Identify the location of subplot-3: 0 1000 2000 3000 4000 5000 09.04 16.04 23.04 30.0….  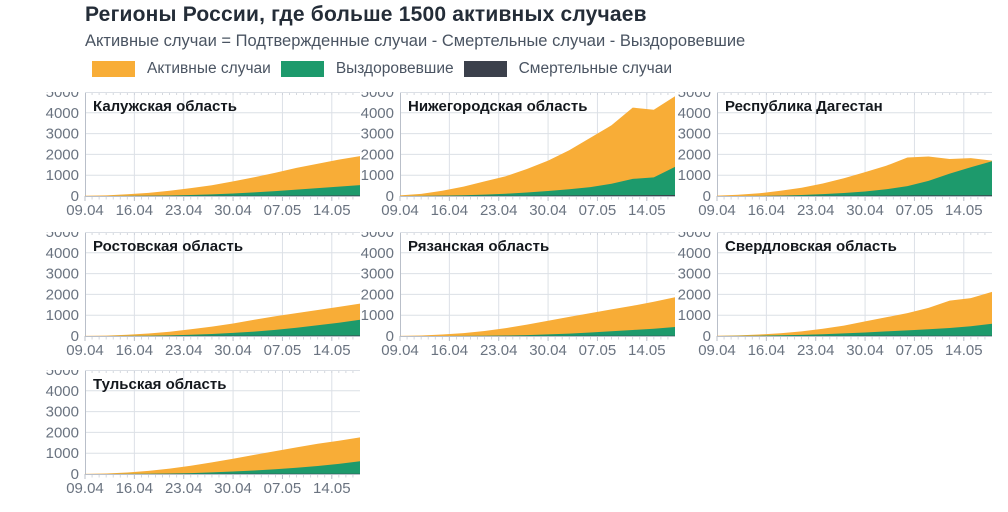
(832, 153).